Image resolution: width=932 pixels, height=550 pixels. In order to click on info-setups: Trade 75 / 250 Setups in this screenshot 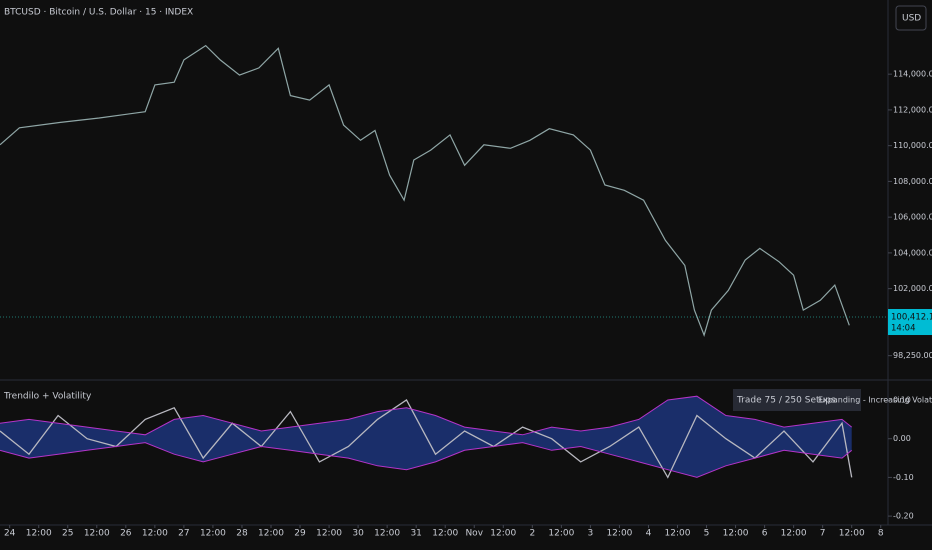, I will do `click(786, 401)`.